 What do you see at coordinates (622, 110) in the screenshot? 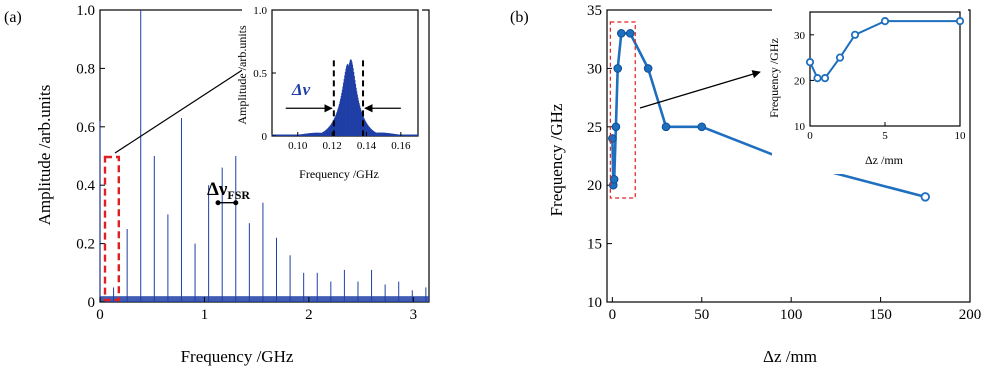
I see `b-highlight-box` at bounding box center [622, 110].